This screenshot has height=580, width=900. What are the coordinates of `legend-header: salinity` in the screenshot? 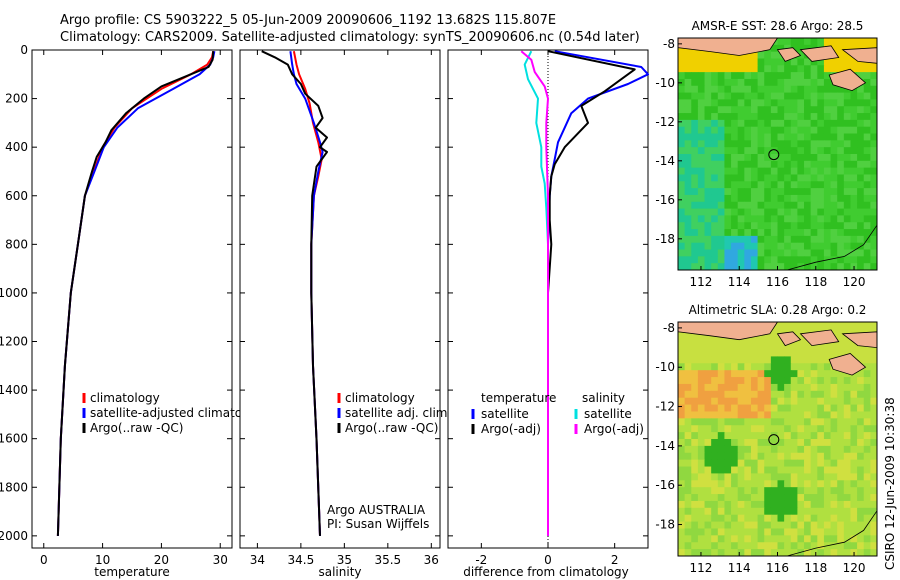 It's located at (603, 398).